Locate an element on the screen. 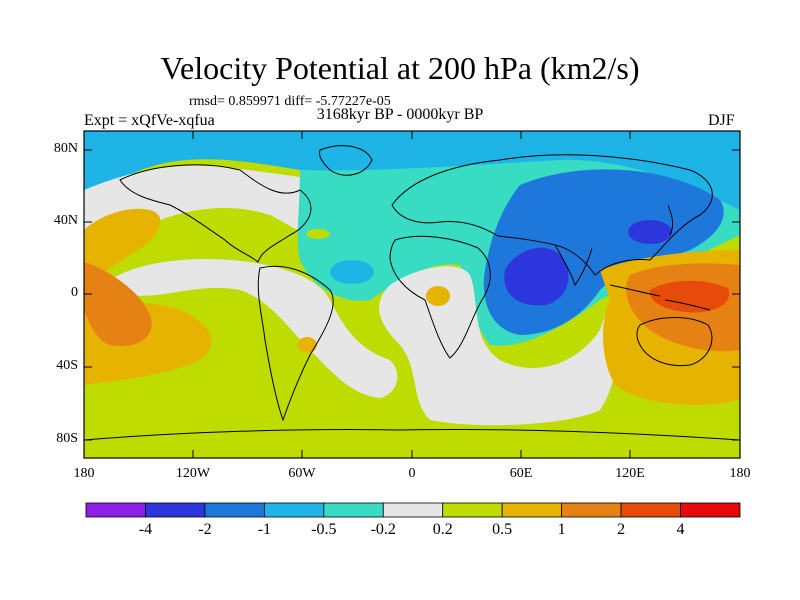  coast-india is located at coordinates (573, 265).